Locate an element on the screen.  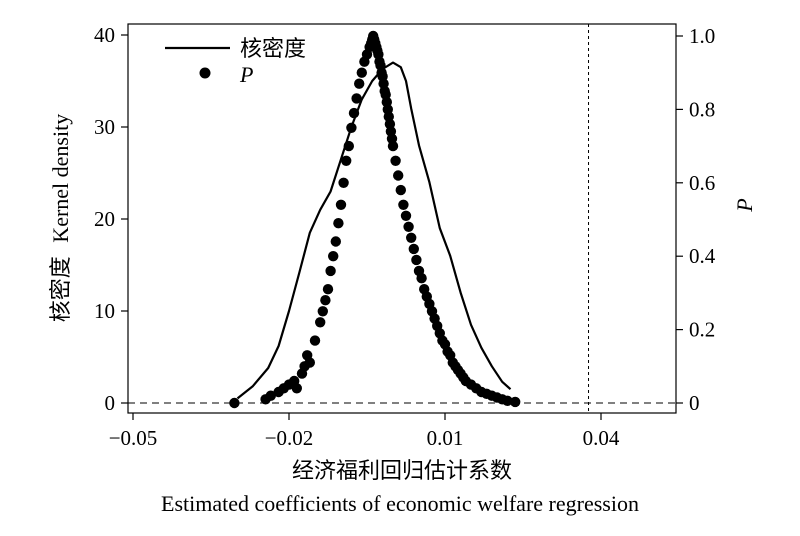
right-y-tick-label: 0.8 is located at coordinates (702, 109).